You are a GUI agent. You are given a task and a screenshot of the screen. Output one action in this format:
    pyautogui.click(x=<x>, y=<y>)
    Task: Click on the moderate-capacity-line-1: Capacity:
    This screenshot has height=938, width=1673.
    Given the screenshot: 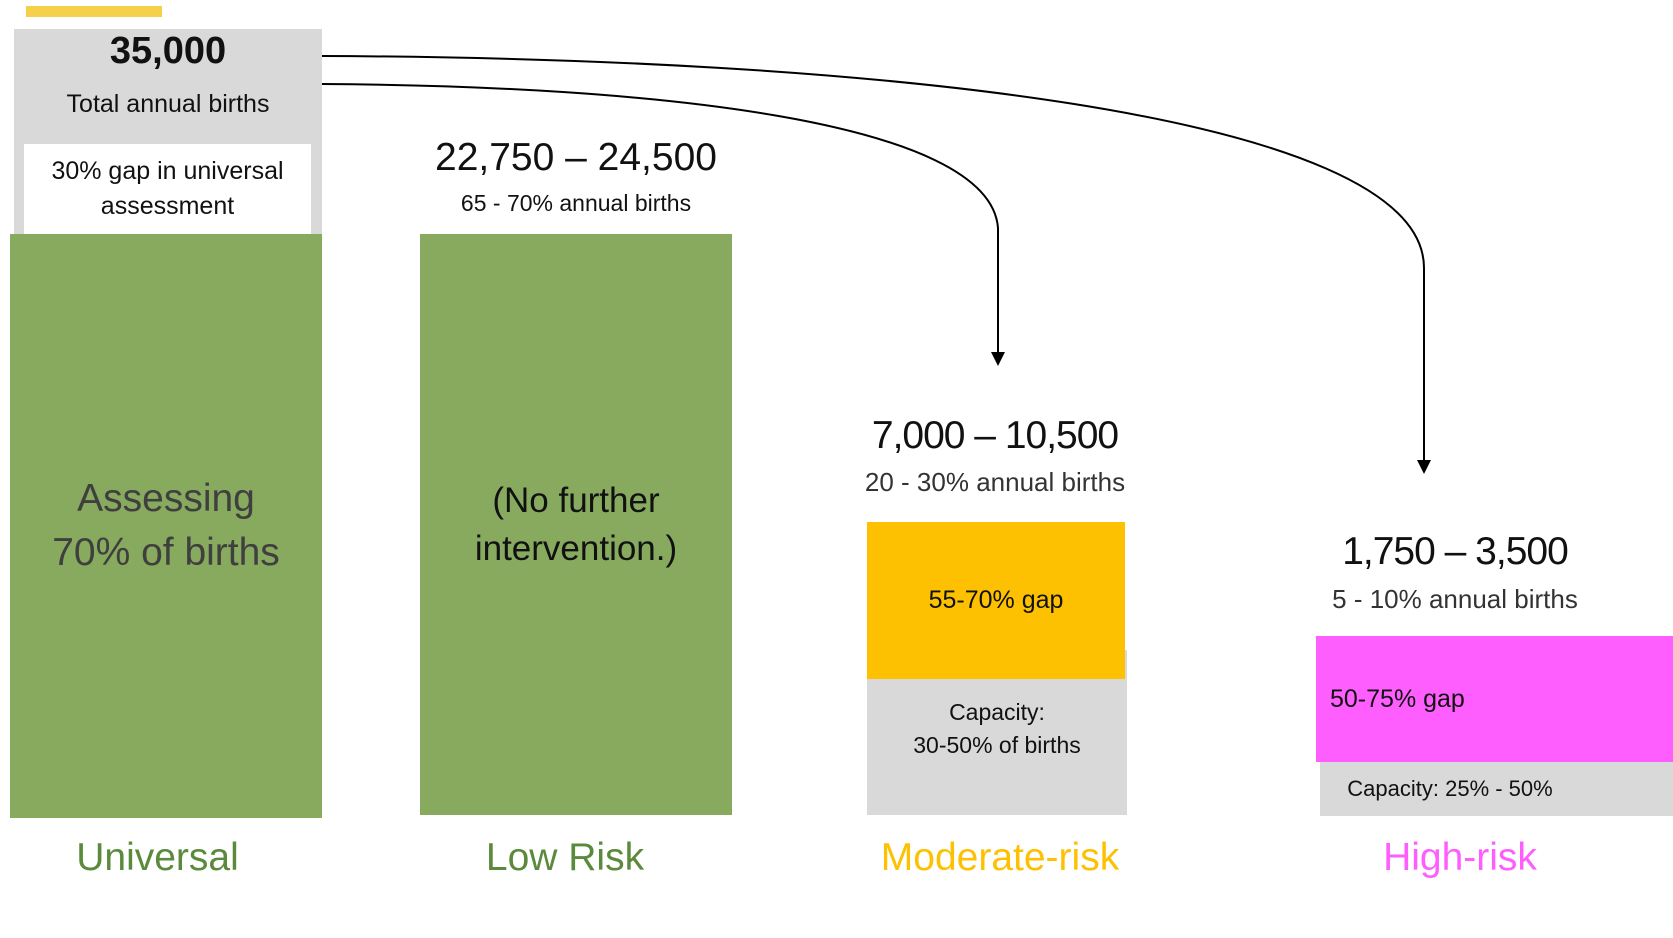 What is the action you would take?
    pyautogui.click(x=997, y=712)
    